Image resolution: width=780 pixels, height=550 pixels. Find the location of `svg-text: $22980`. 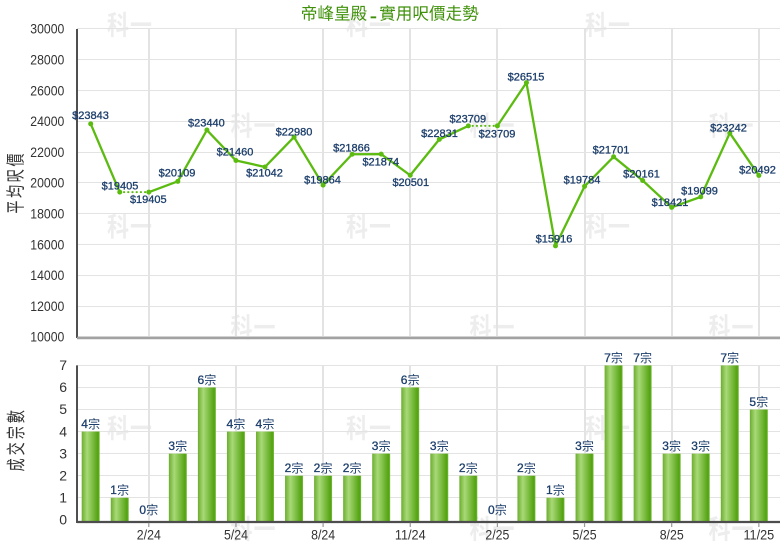

svg-text: $22980 is located at coordinates (294, 133).